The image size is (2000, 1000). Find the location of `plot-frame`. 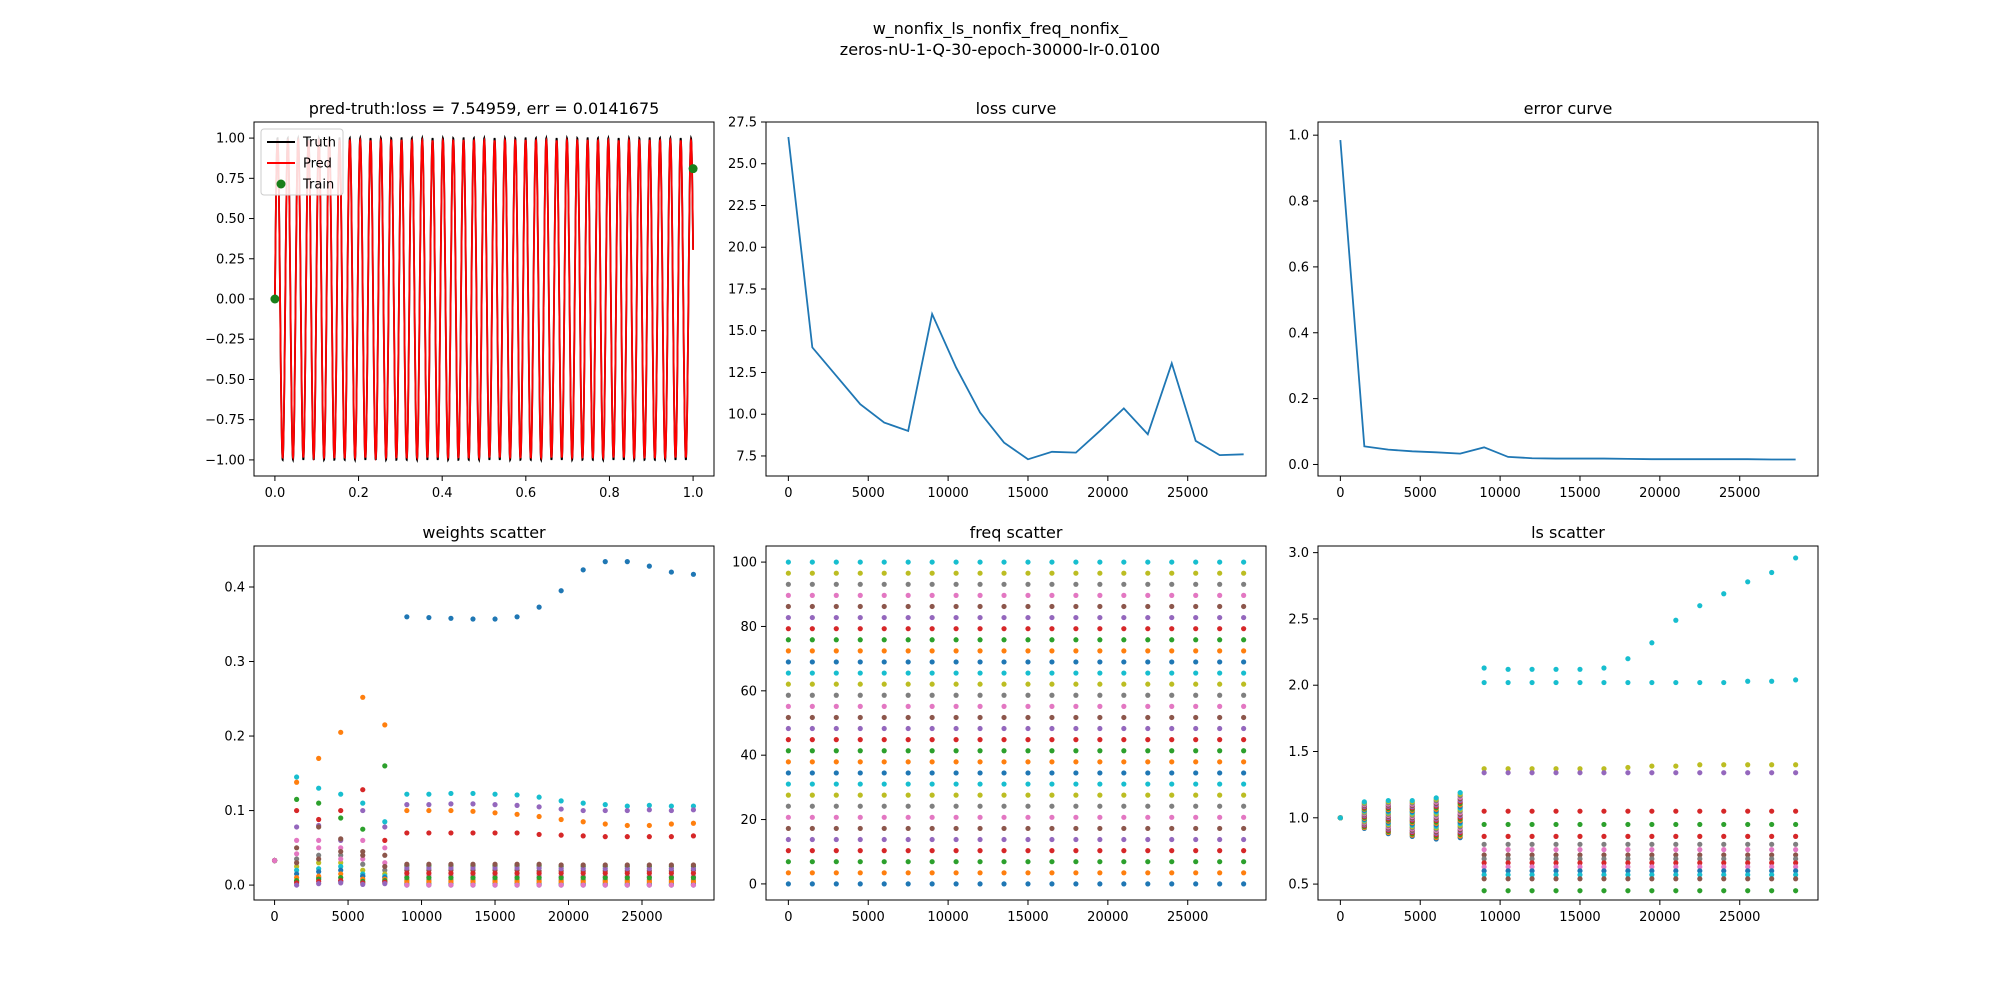

plot-frame is located at coordinates (1568, 299).